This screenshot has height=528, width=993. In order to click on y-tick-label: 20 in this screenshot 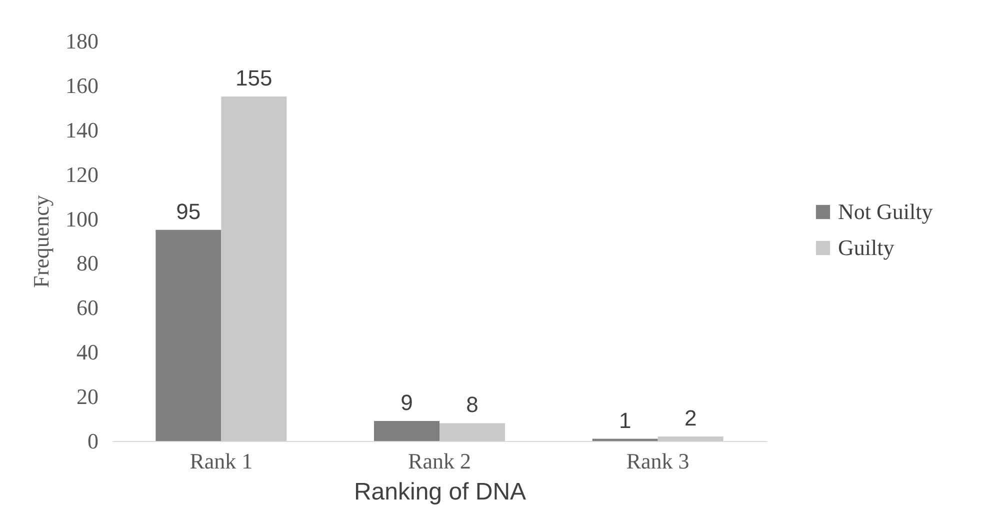, I will do `click(87, 397)`.